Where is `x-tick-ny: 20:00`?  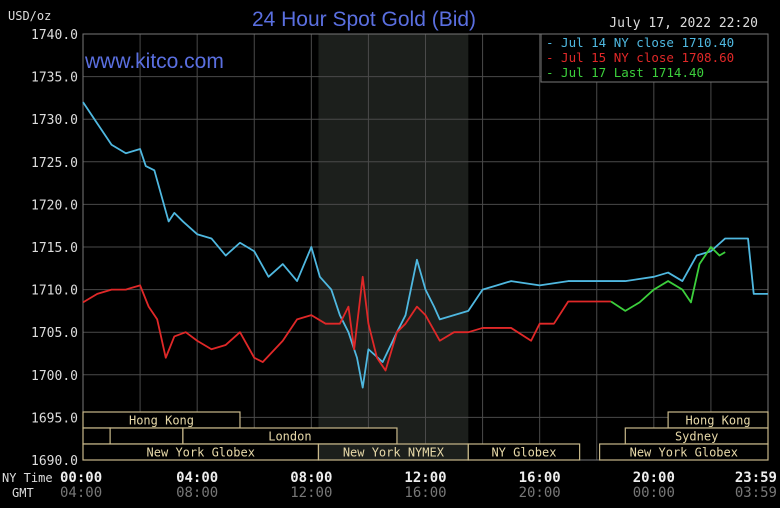
x-tick-ny: 20:00 is located at coordinates (654, 478).